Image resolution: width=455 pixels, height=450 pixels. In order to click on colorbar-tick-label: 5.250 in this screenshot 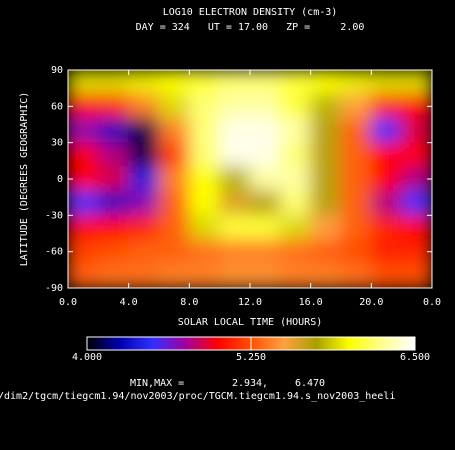, I will do `click(251, 357)`.